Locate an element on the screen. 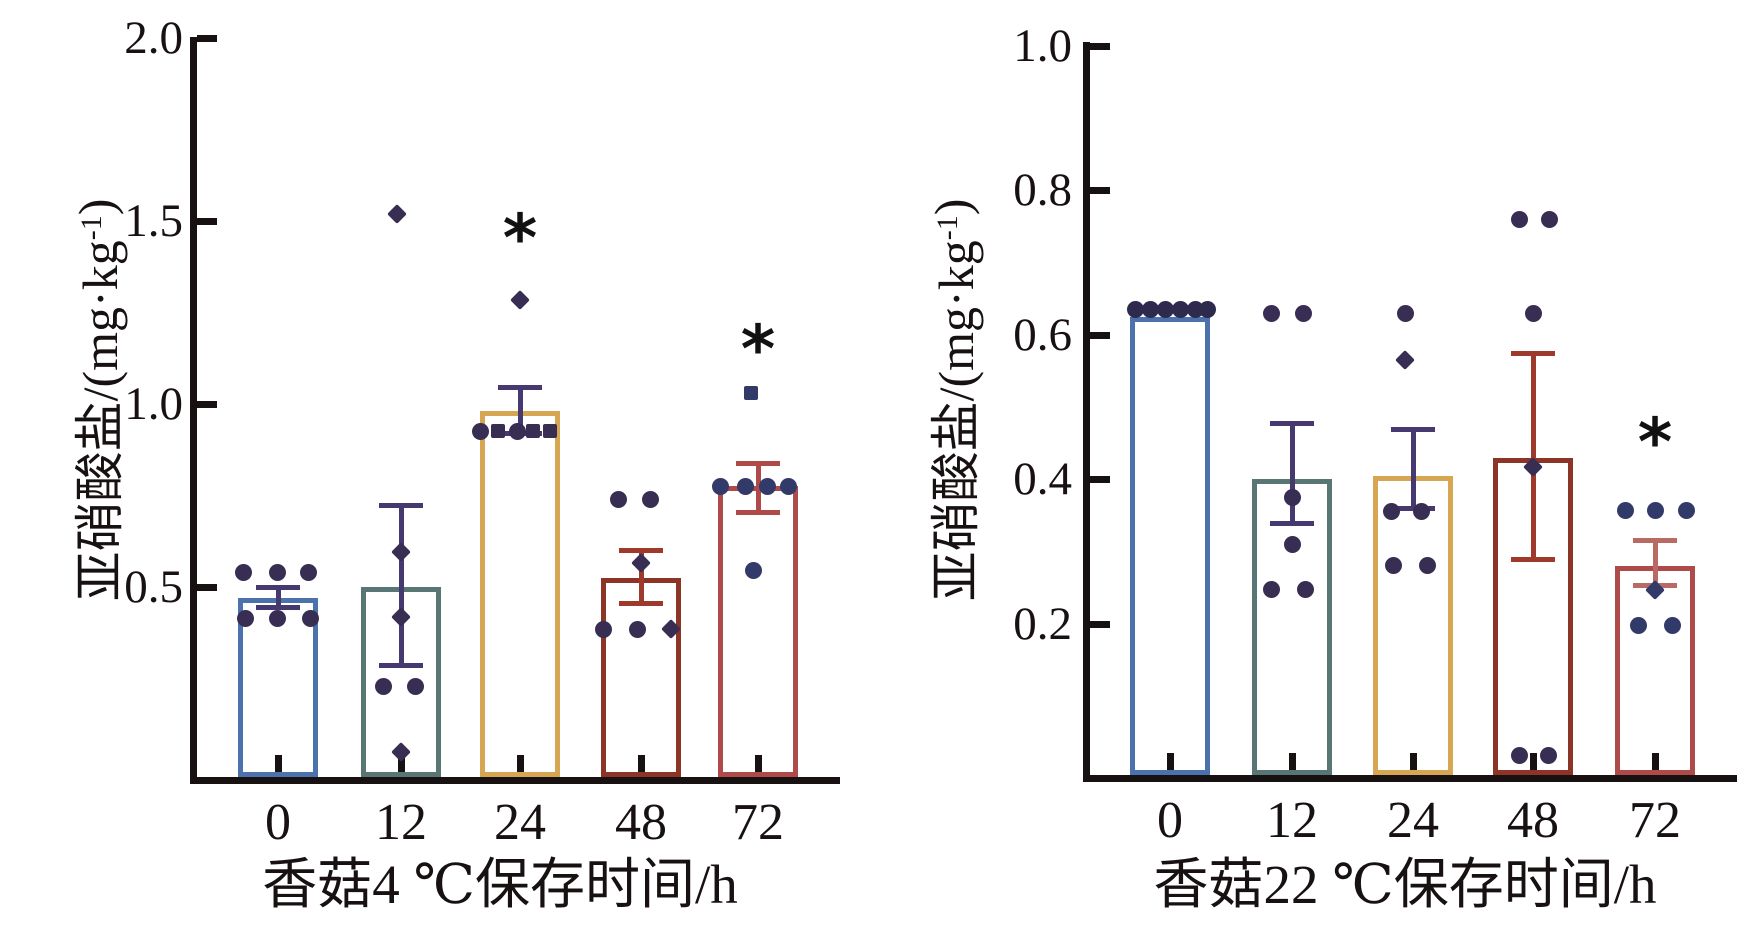 This screenshot has width=1746, height=934. y-axis-line is located at coordinates (1086, 408).